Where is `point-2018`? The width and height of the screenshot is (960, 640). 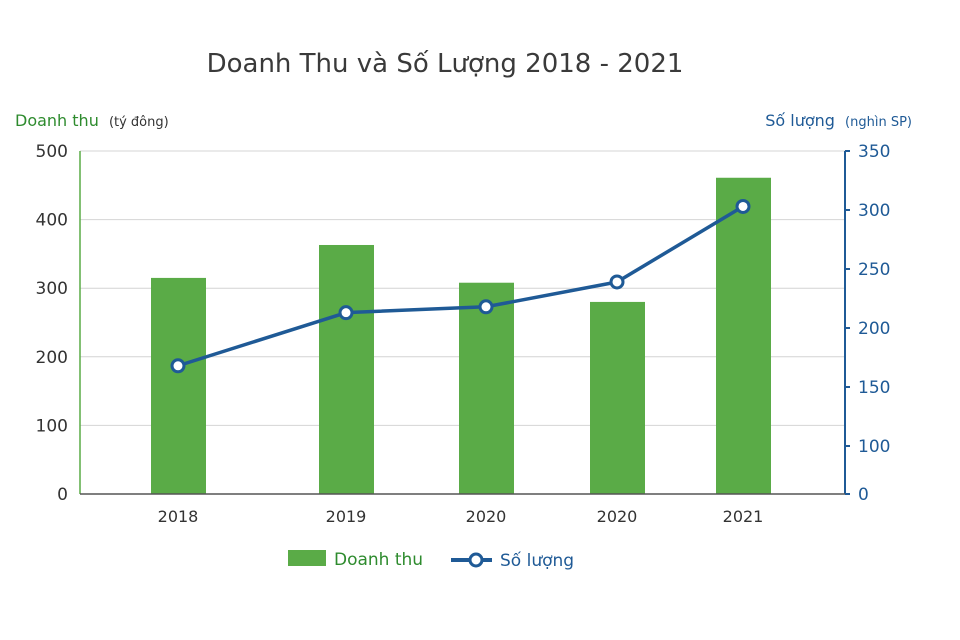 point-2018 is located at coordinates (178, 366).